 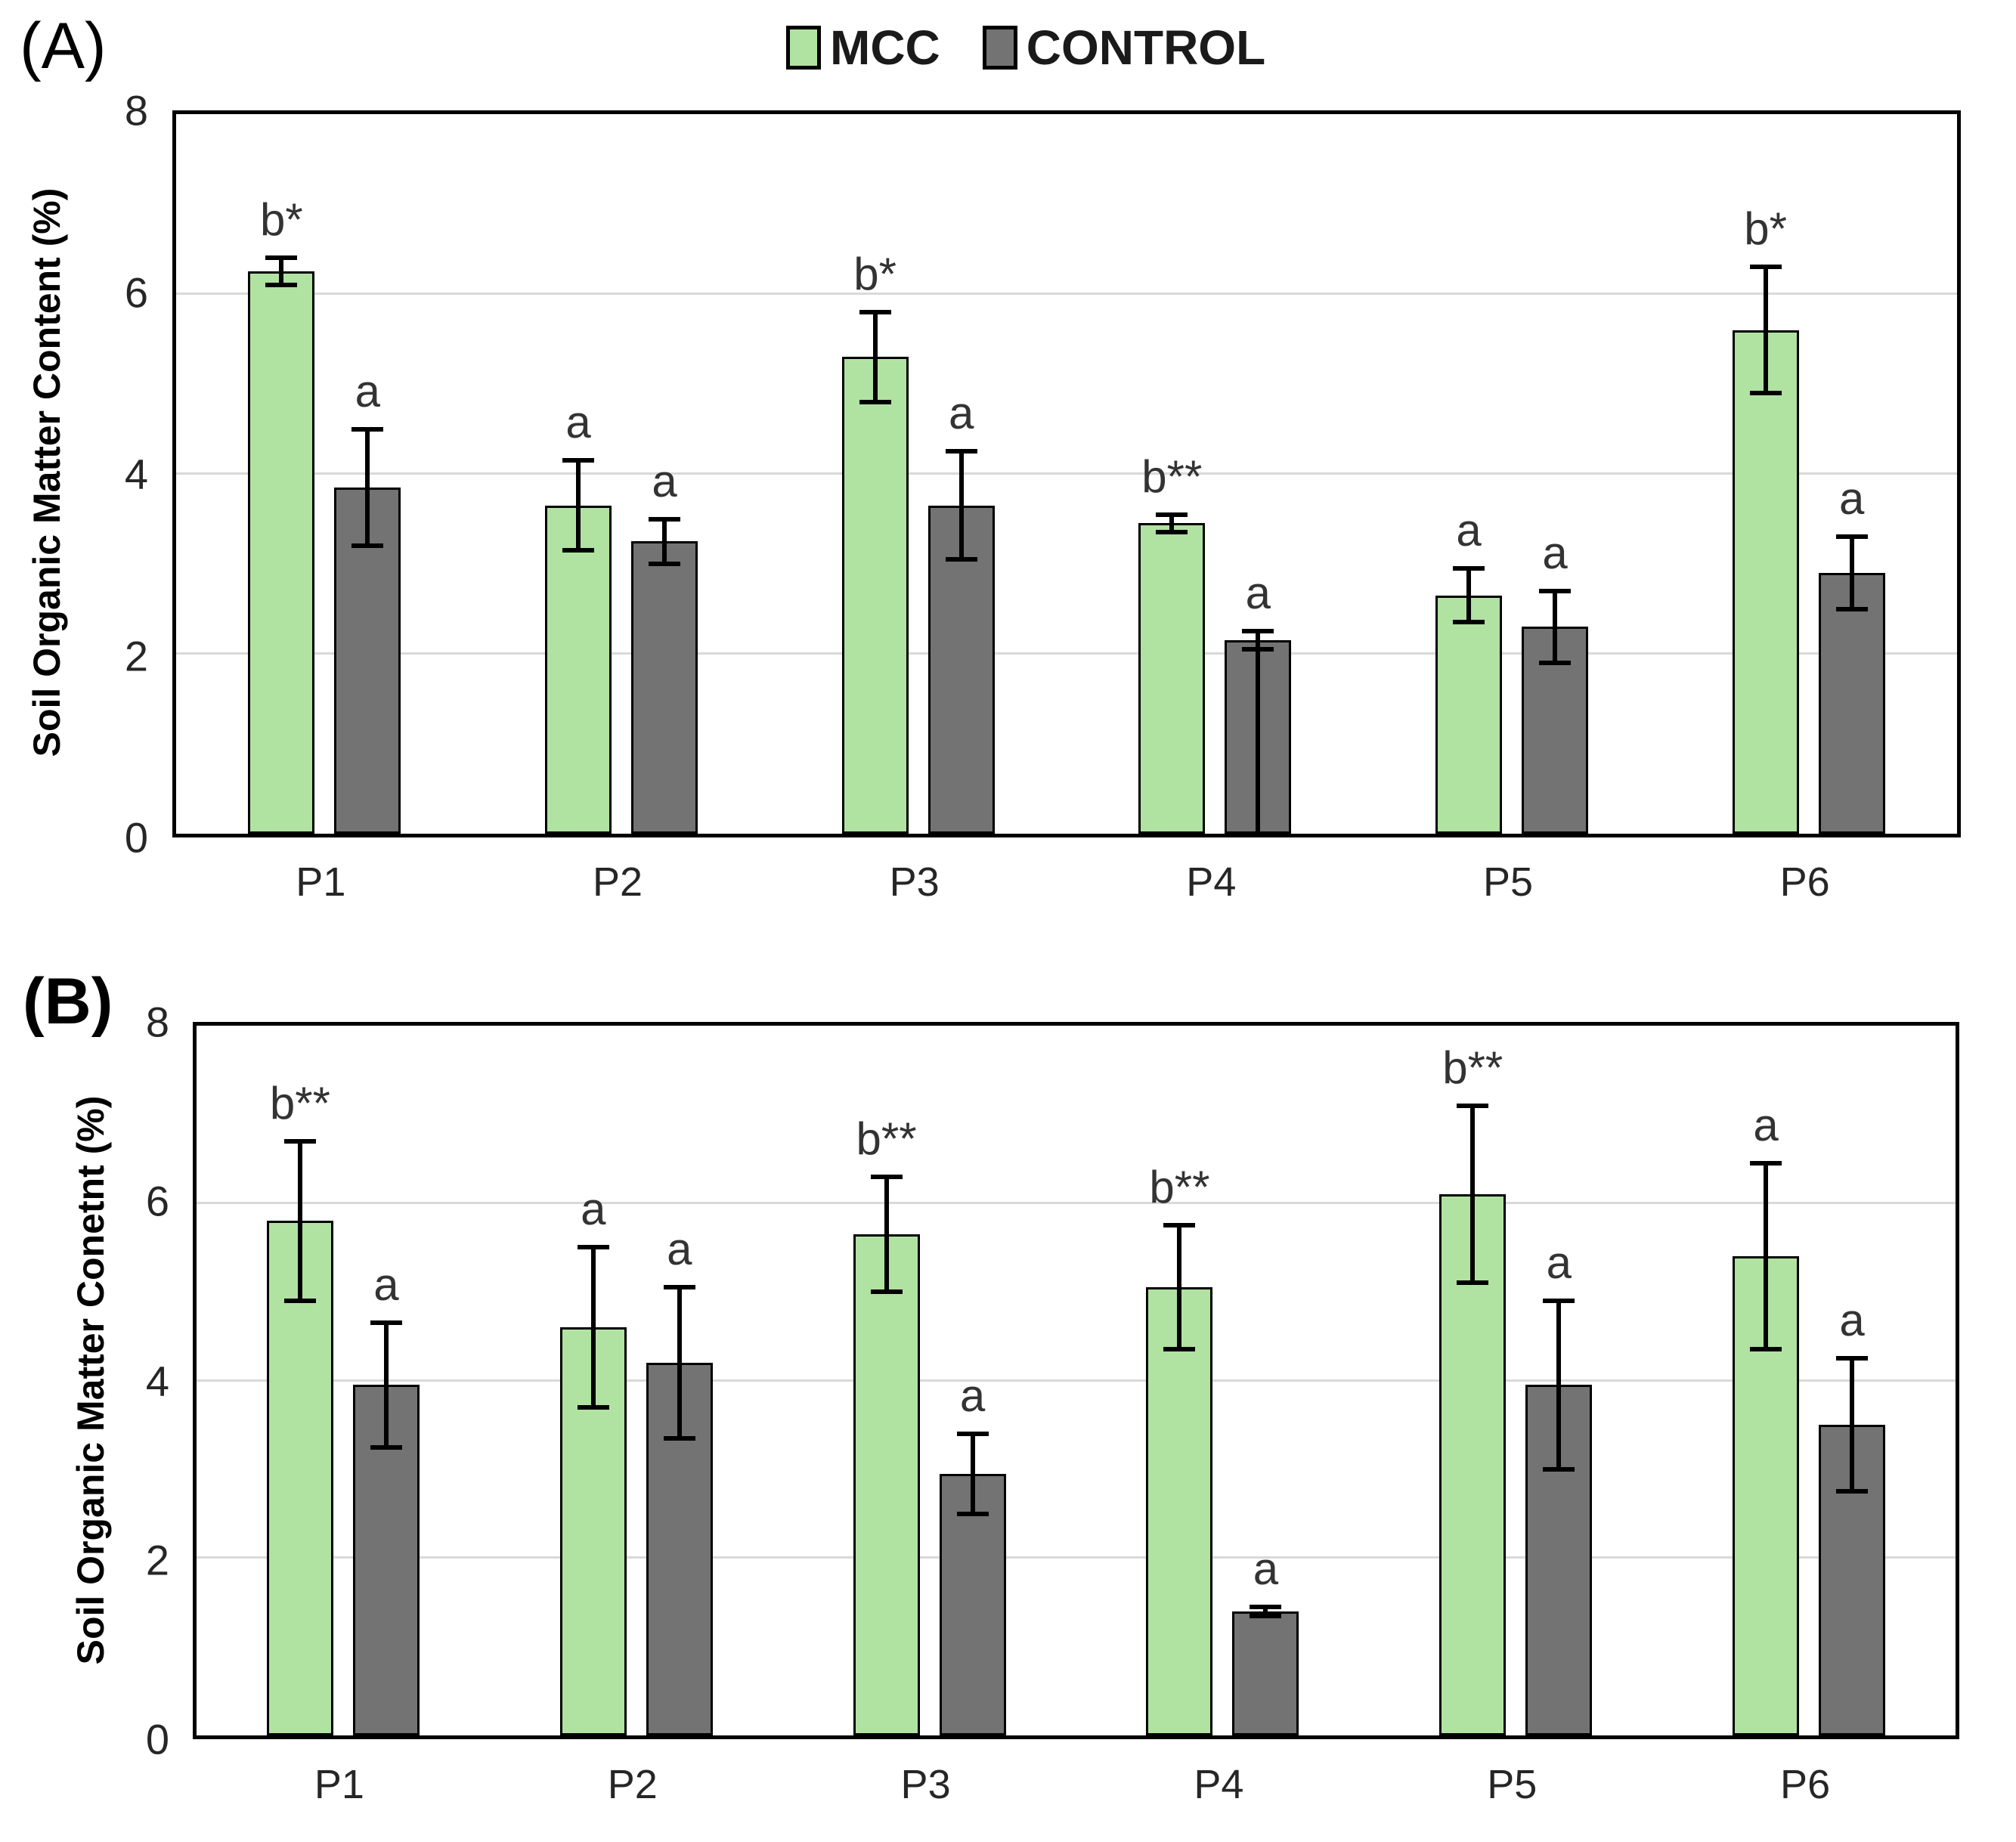 I want to click on sig-label-control-p3: a, so click(x=961, y=413).